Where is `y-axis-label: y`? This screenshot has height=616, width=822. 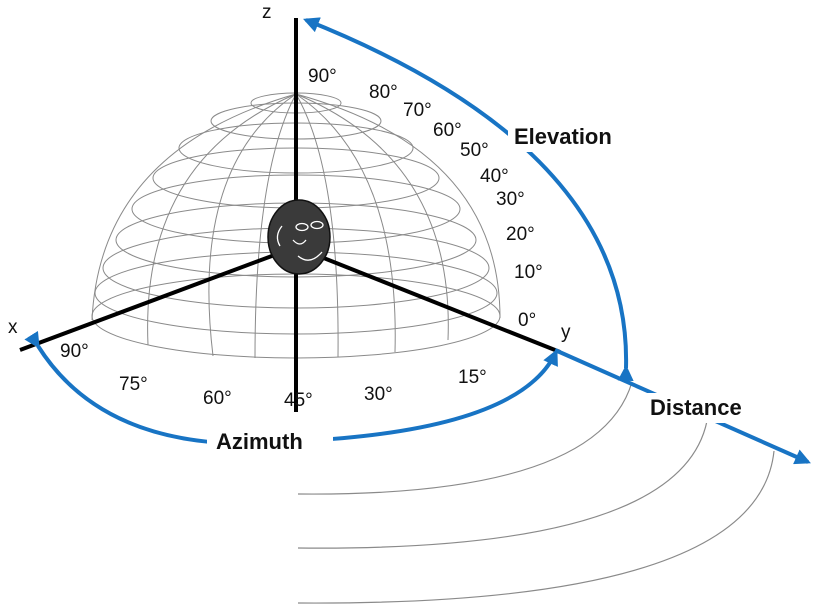
y-axis-label: y is located at coordinates (566, 332).